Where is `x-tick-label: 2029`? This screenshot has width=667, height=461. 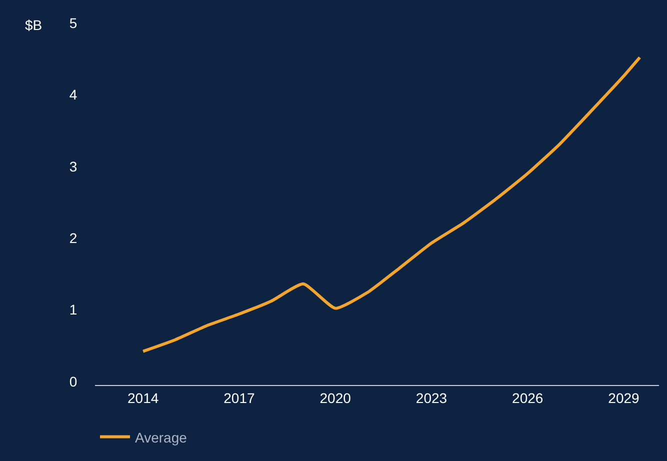
x-tick-label: 2029 is located at coordinates (624, 398).